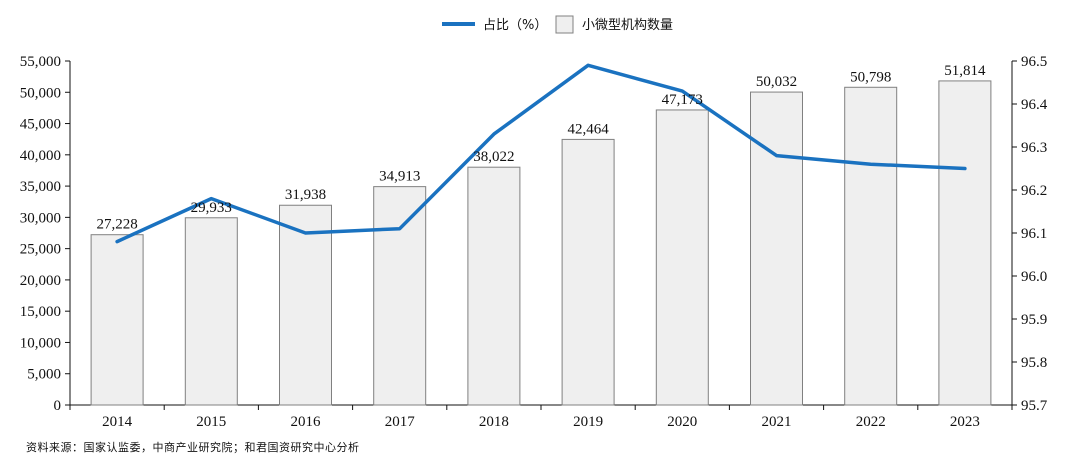  What do you see at coordinates (871, 422) in the screenshot?
I see `x-tick-label: 2022` at bounding box center [871, 422].